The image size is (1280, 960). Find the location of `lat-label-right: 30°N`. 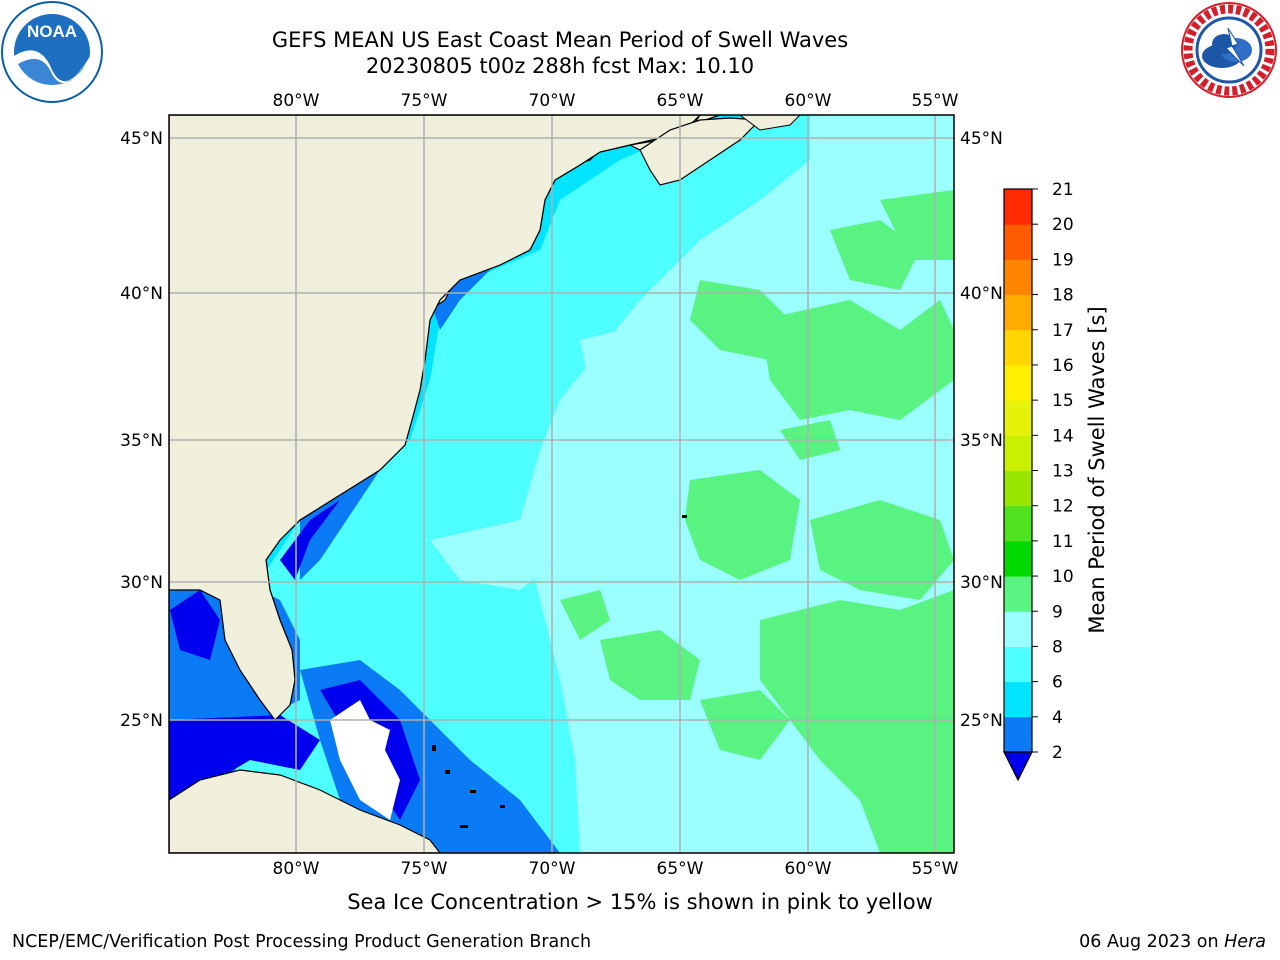

lat-label-right: 30°N is located at coordinates (981, 583).